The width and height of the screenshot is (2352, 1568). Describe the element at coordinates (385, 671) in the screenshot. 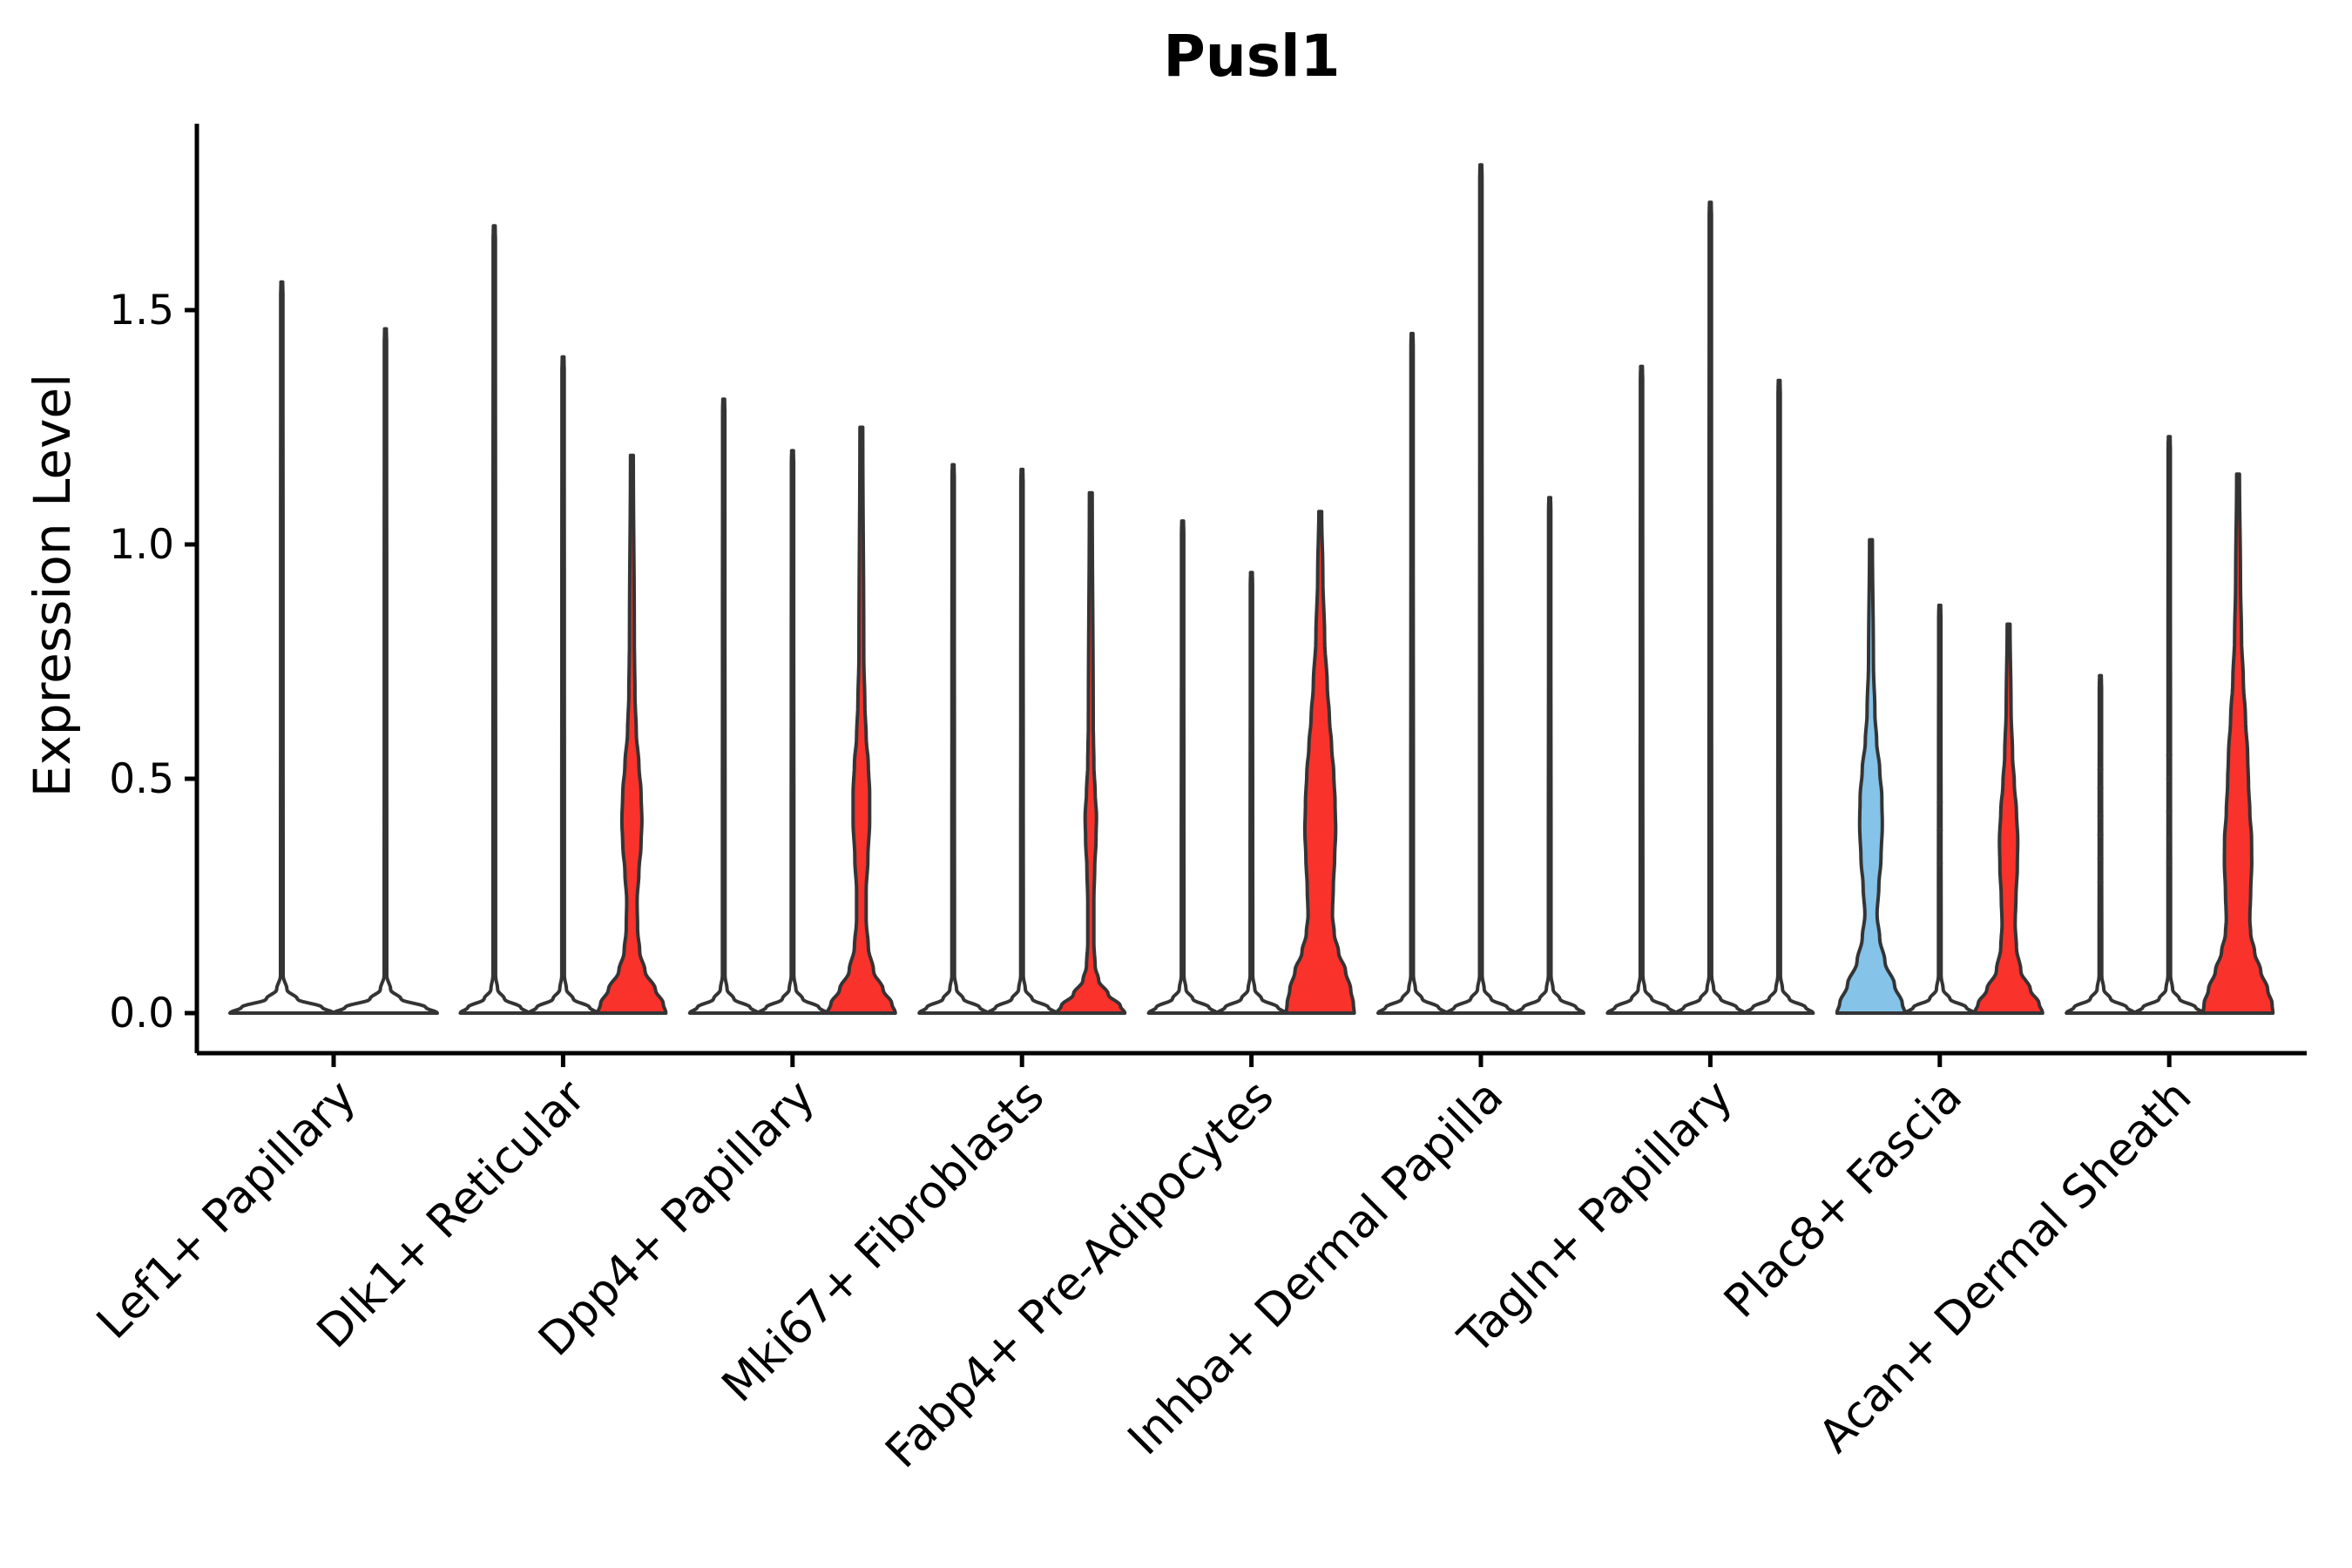

I see `violin-0-1-white` at that location.